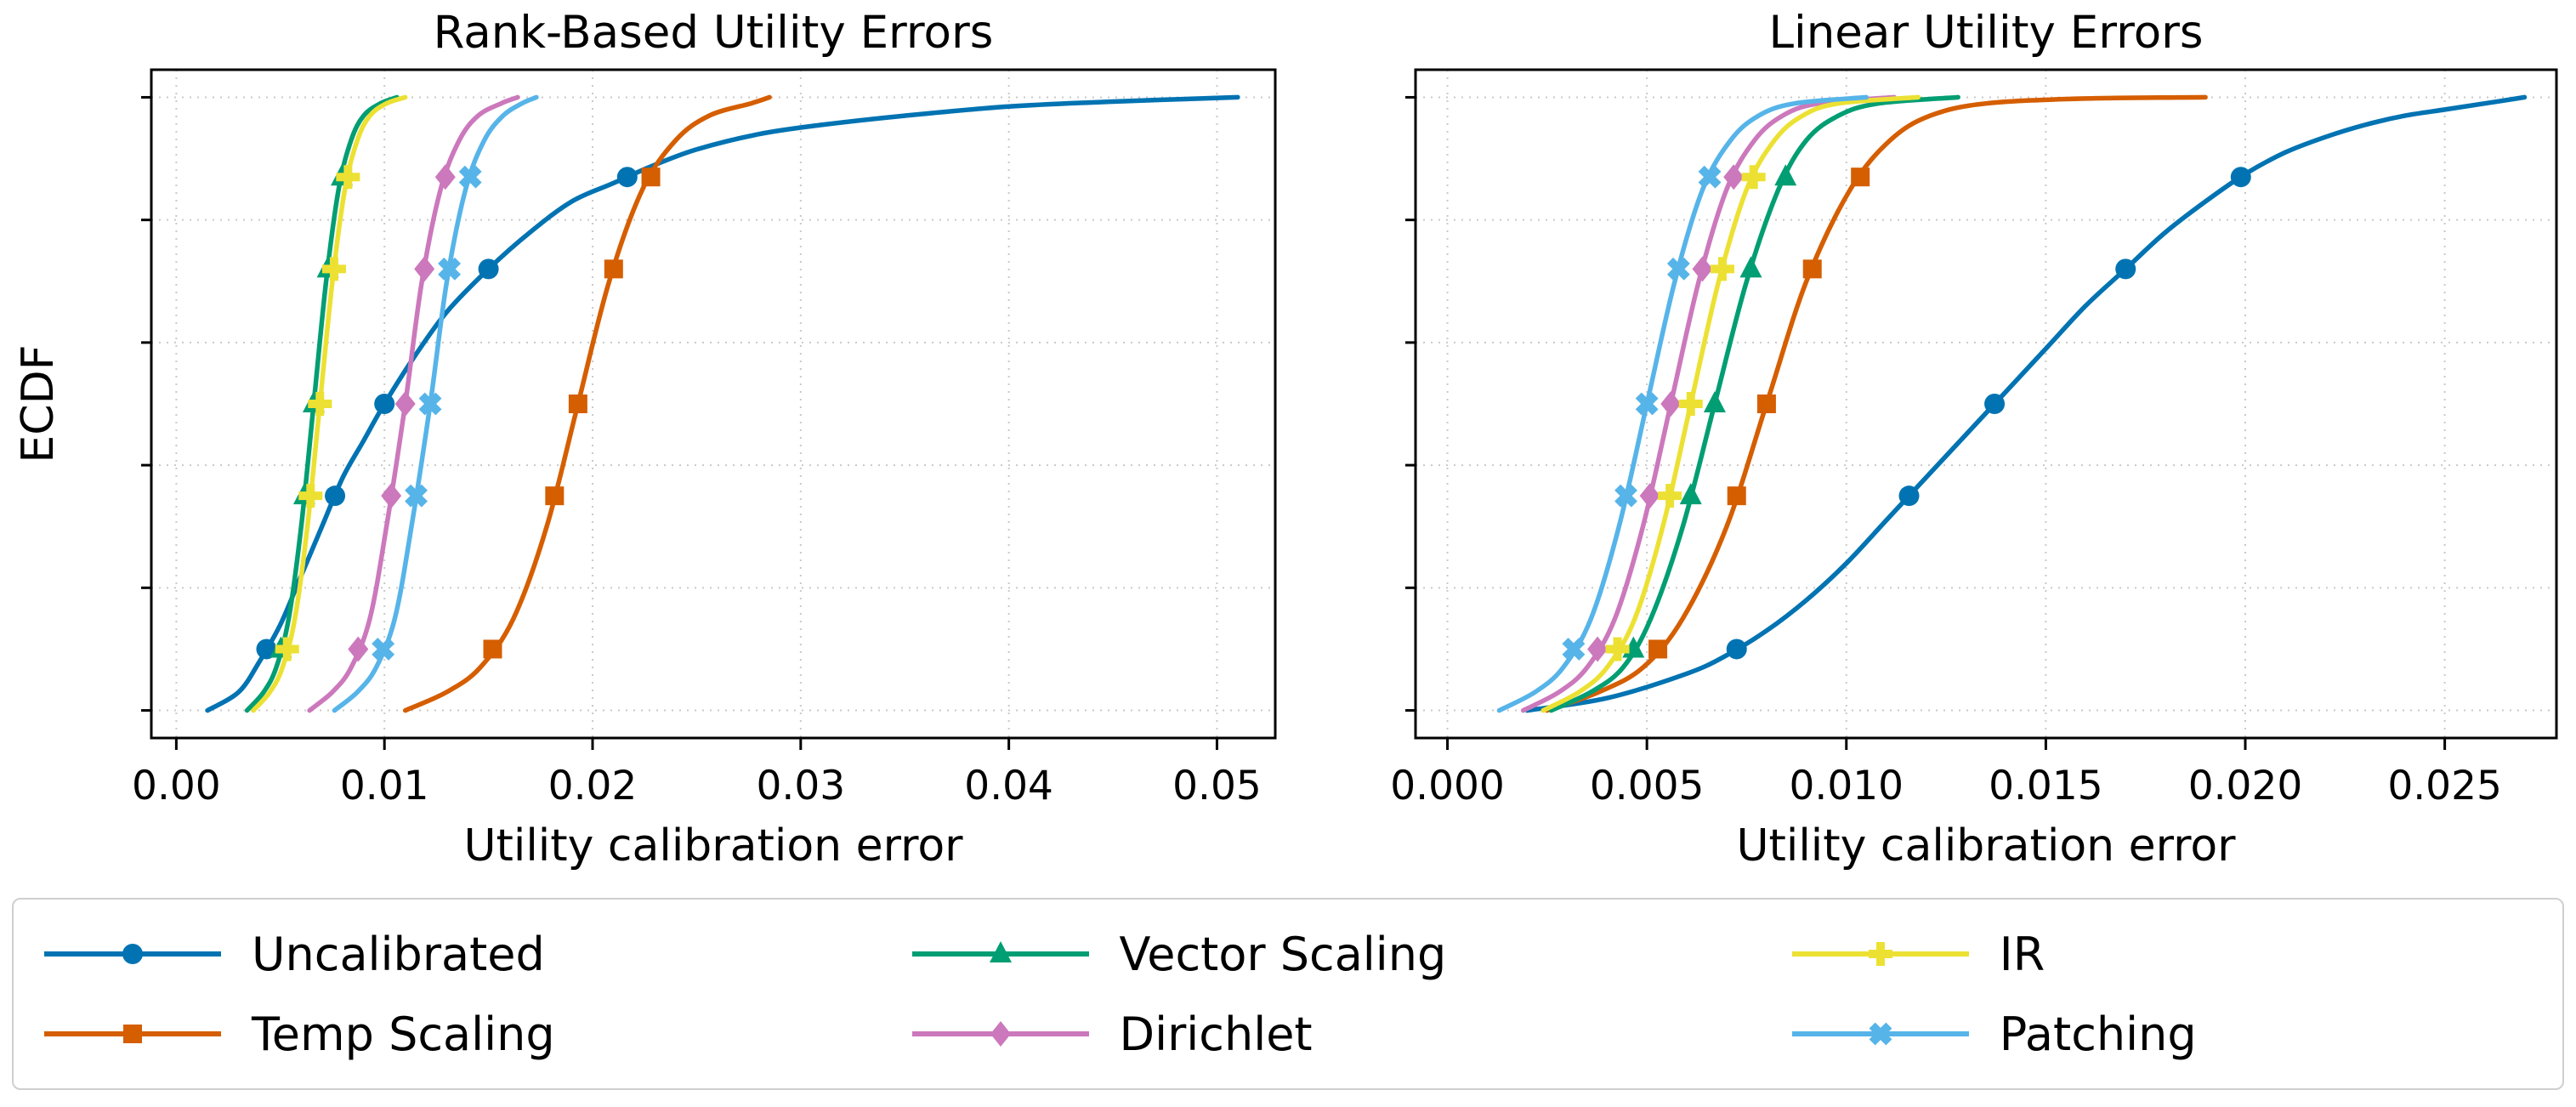  I want to click on x-tick-label: 0.04, so click(1008, 786).